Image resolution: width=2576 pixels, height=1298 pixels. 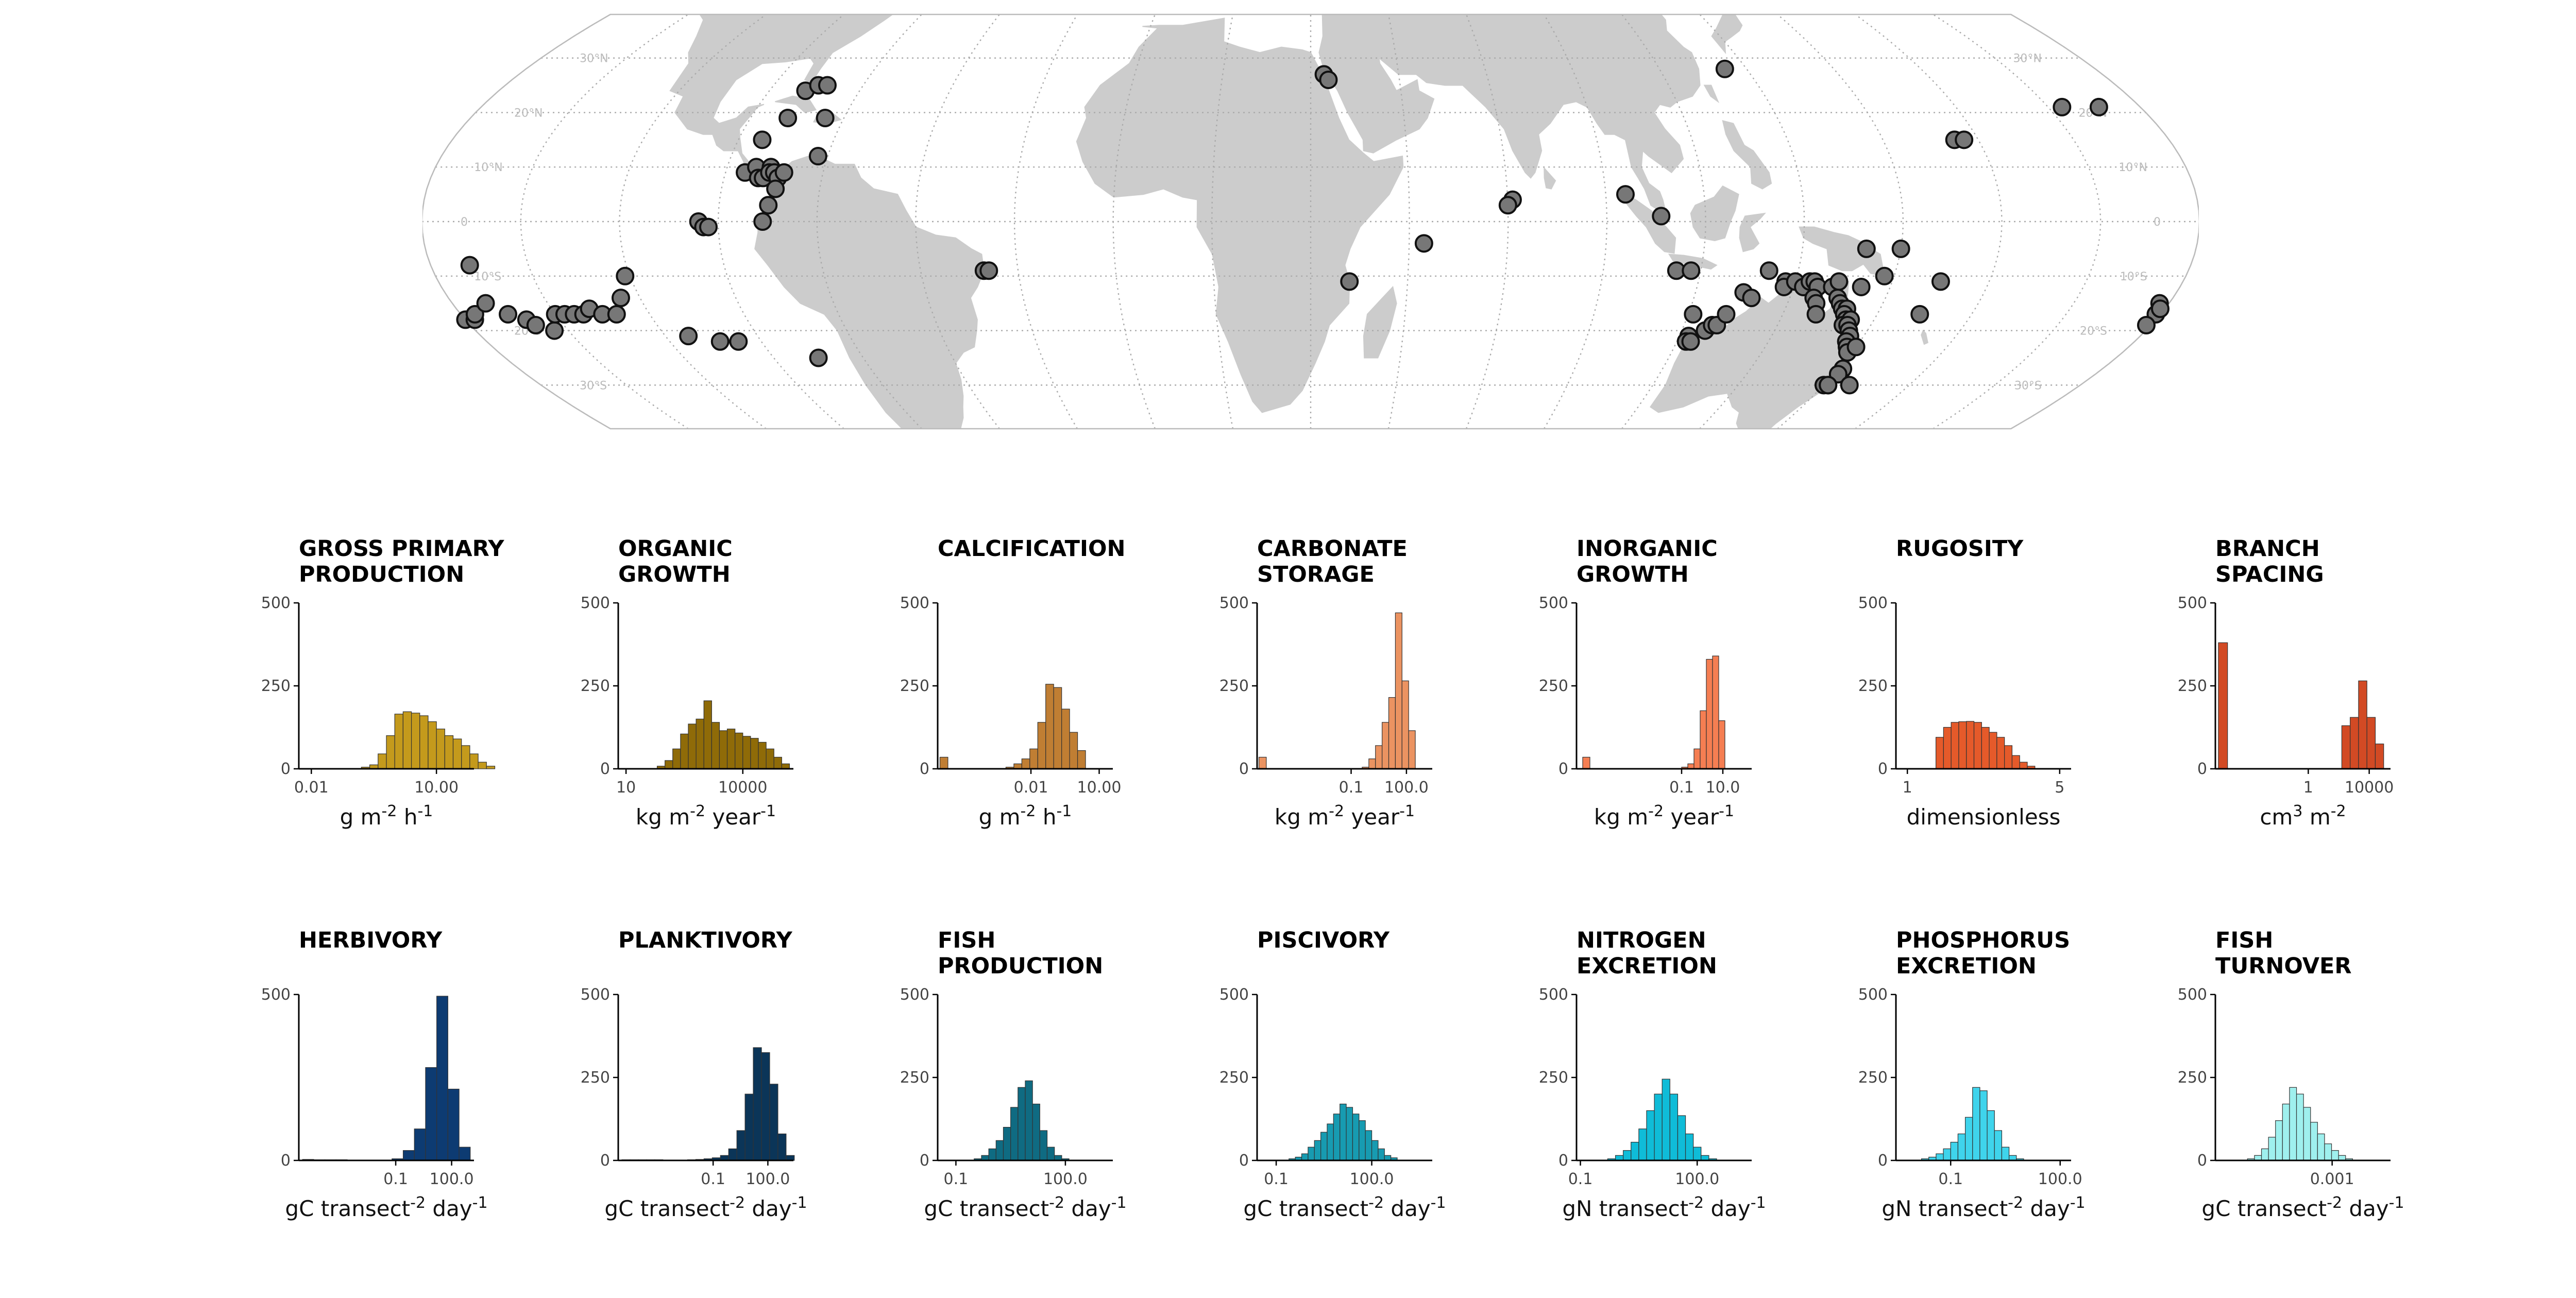 What do you see at coordinates (1723, 788) in the screenshot?
I see `x-tick-label: 10.0` at bounding box center [1723, 788].